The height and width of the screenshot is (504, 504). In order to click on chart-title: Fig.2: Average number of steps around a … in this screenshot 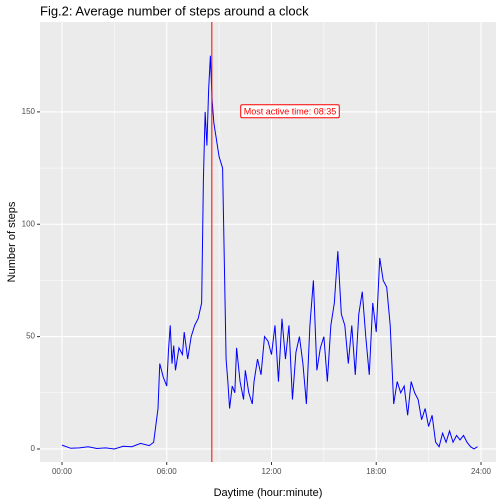, I will do `click(174, 10)`.